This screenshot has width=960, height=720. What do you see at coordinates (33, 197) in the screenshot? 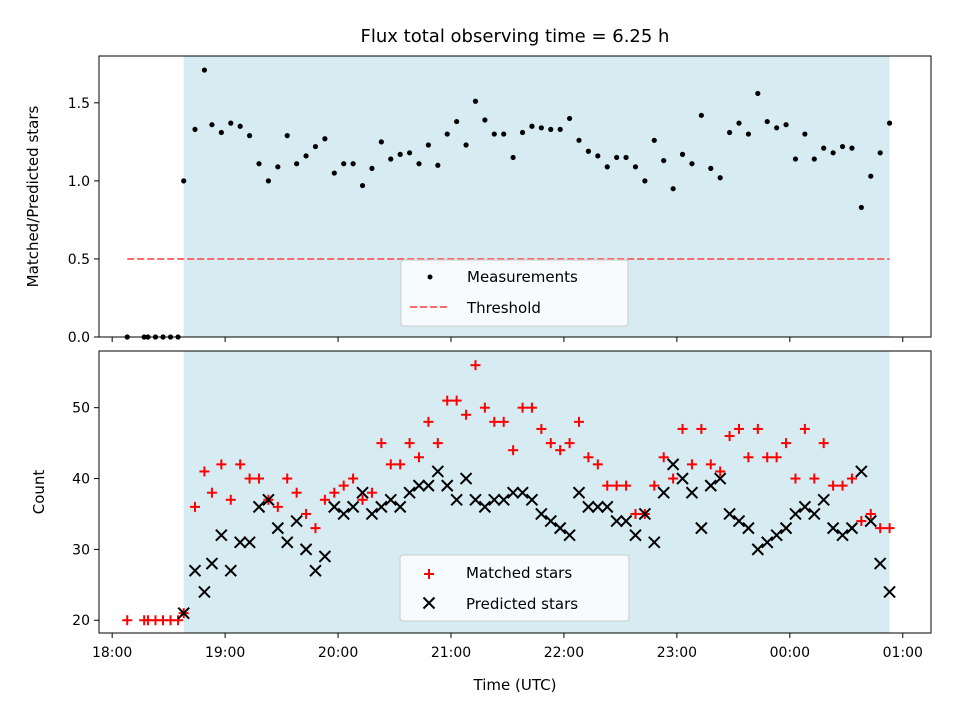
I see `ratio-y-label: Matched/Predicted stars` at bounding box center [33, 197].